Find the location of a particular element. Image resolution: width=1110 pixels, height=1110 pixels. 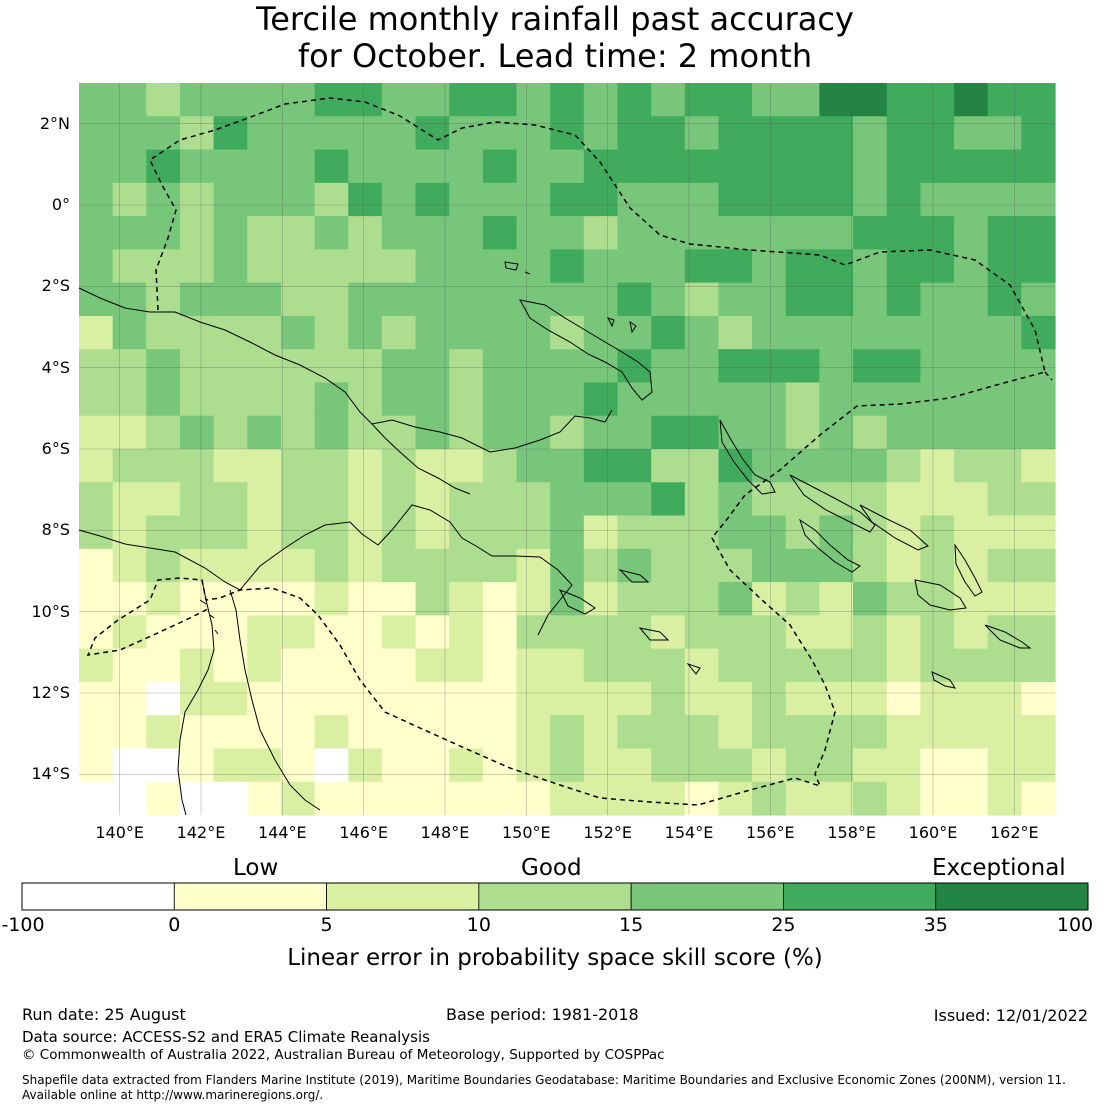

new-ireland is located at coordinates (747, 457).